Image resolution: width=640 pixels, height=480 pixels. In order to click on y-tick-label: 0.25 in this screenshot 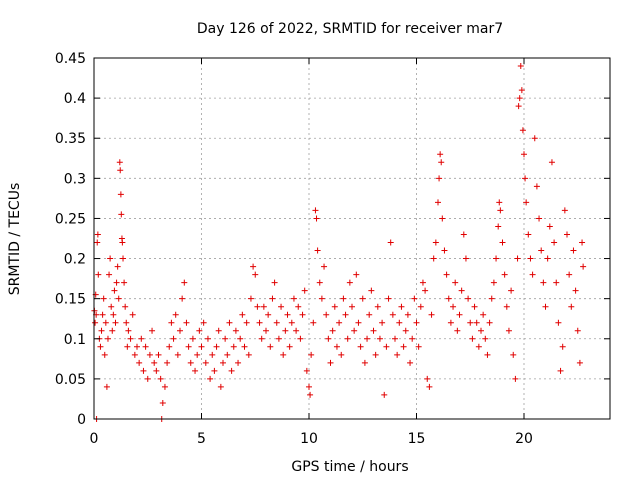, I will do `click(70, 219)`.